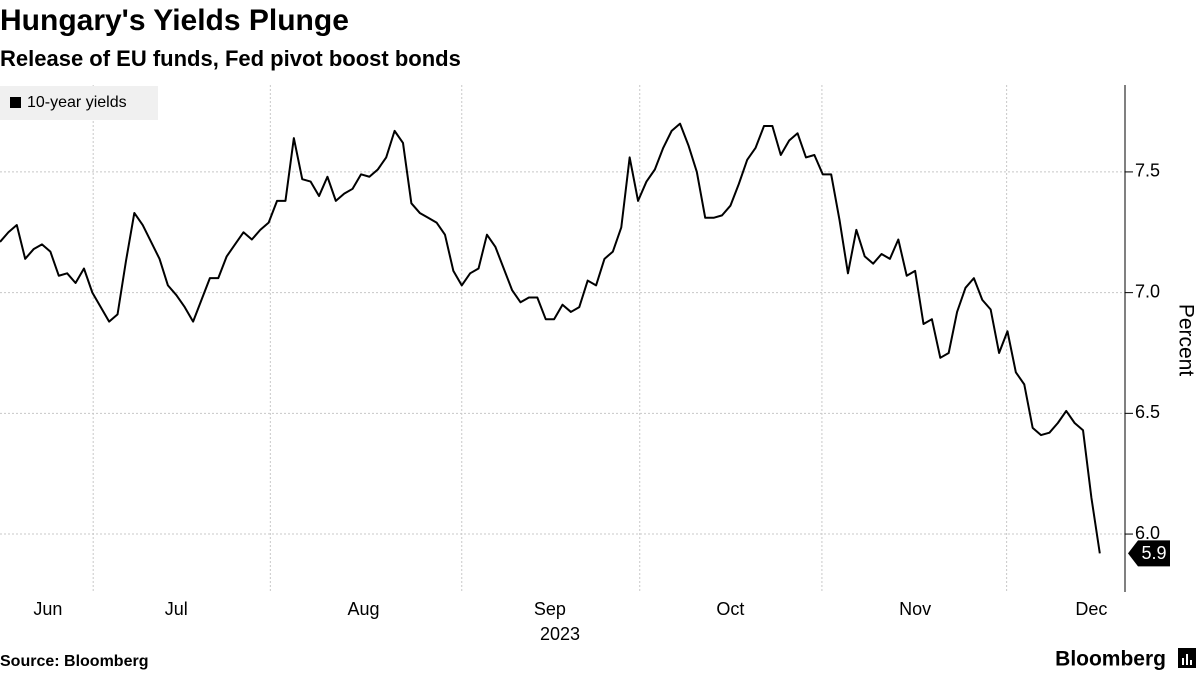 The image size is (1200, 675). I want to click on legend-box, so click(79, 103).